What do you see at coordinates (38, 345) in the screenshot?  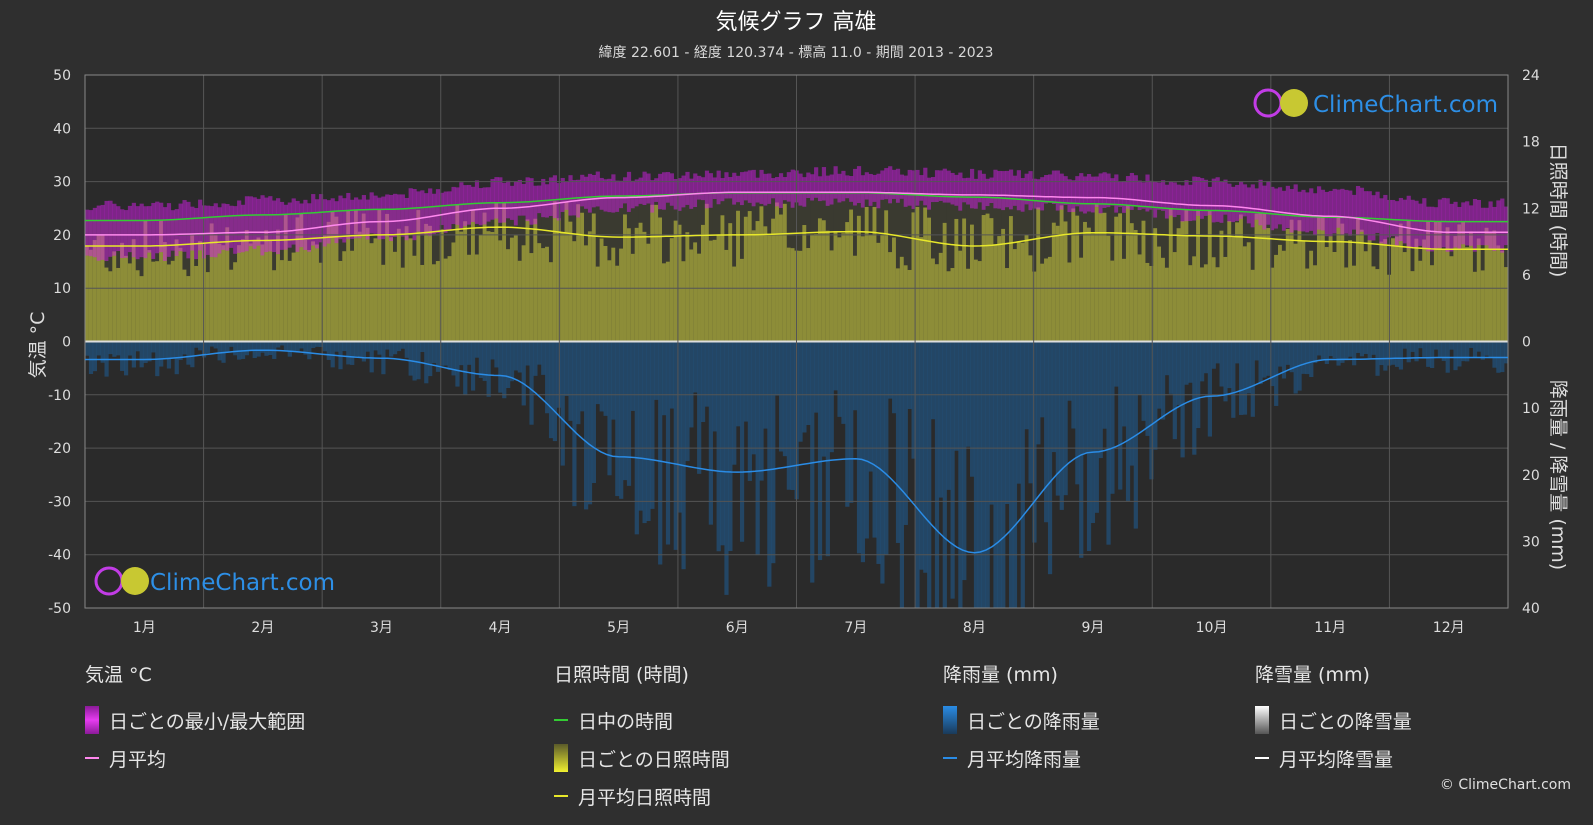 I see `y-left-label: 気温 °C` at bounding box center [38, 345].